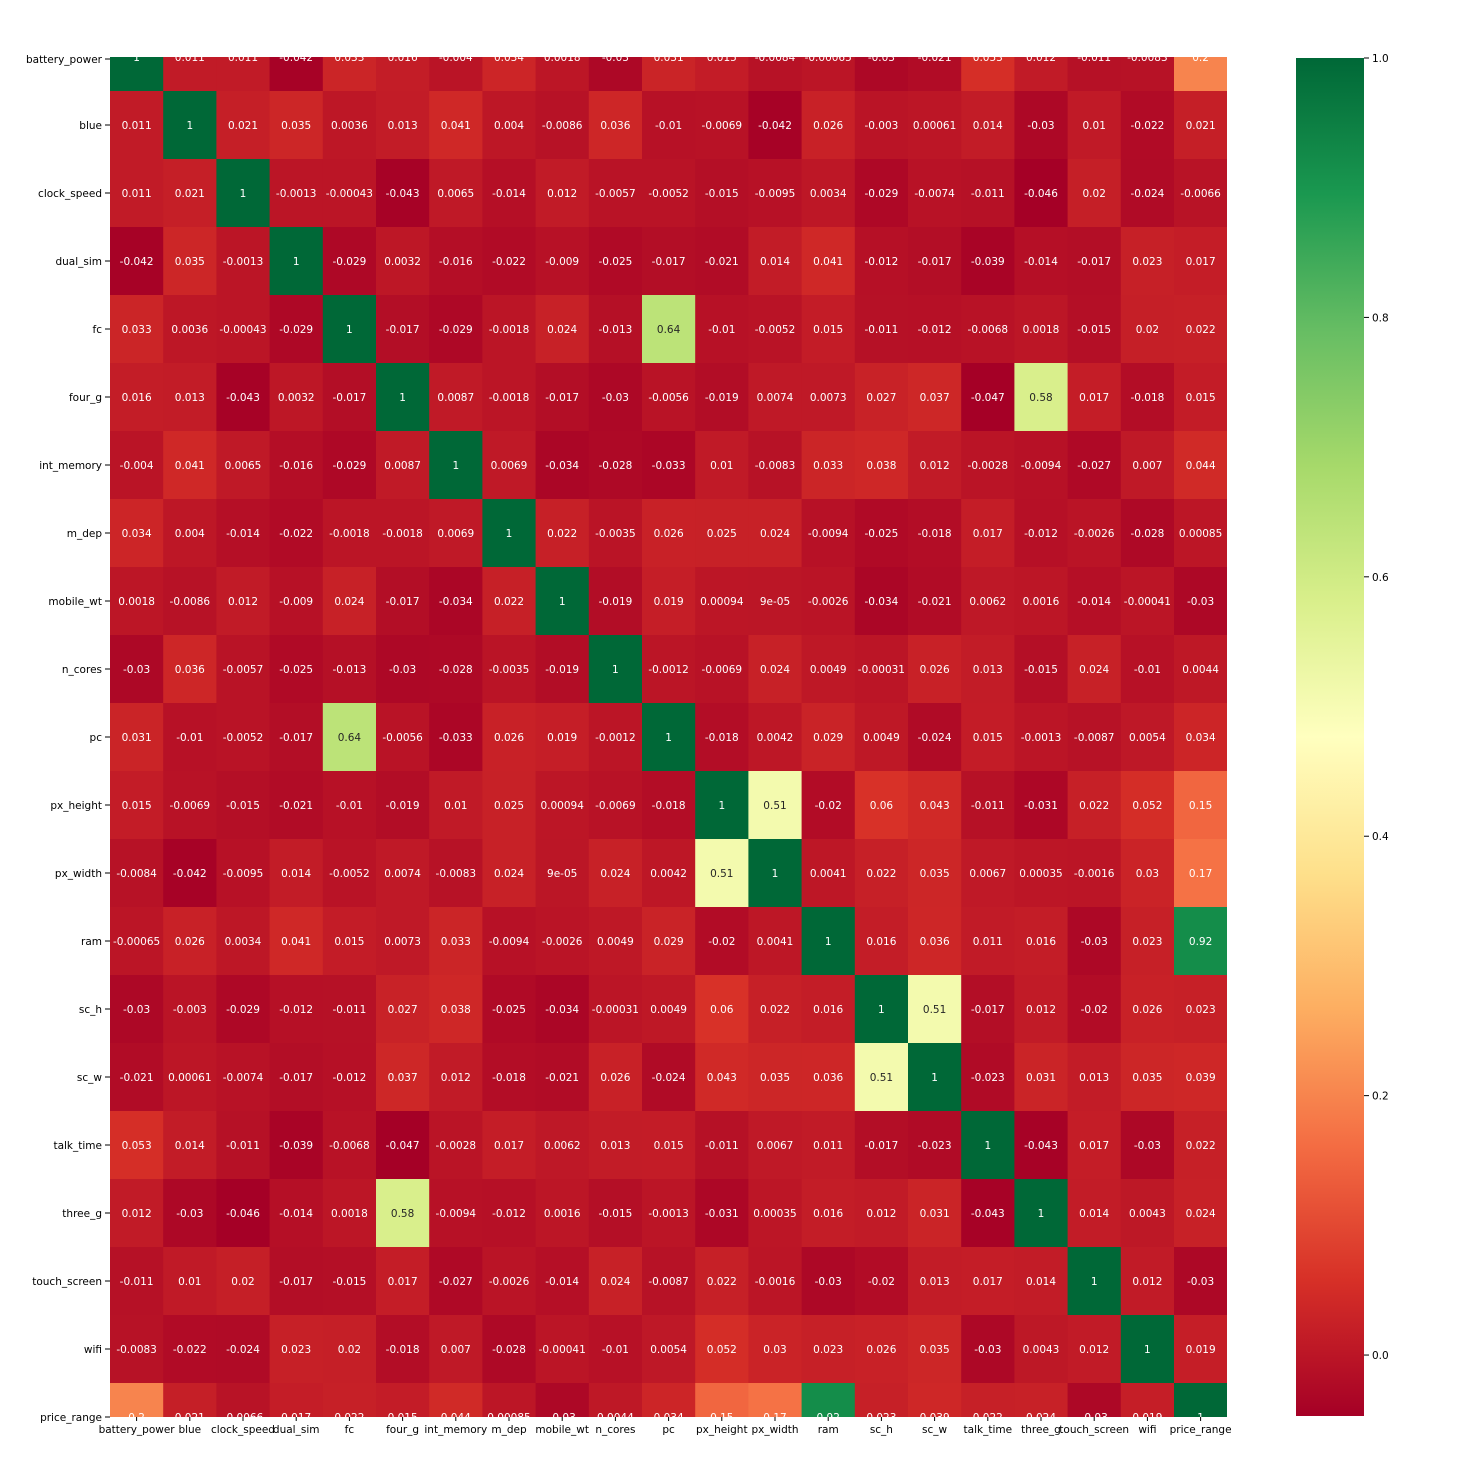 The height and width of the screenshot is (1483, 1475). Describe the element at coordinates (349, 1214) in the screenshot. I see `heatmap-cell-label: 0.0018` at that location.